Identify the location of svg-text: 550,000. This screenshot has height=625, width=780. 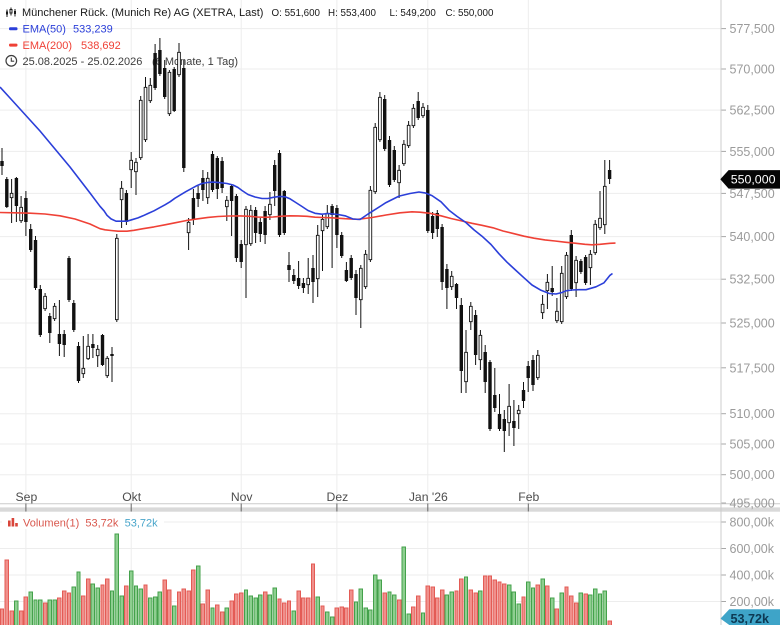
(753, 180).